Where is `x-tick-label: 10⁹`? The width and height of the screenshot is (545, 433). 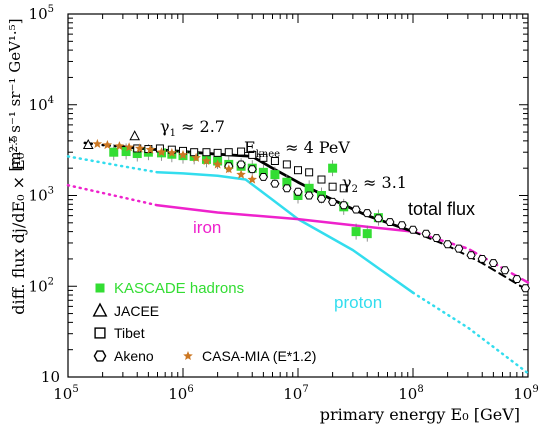 x-tick-label: 10⁹ is located at coordinates (525, 393).